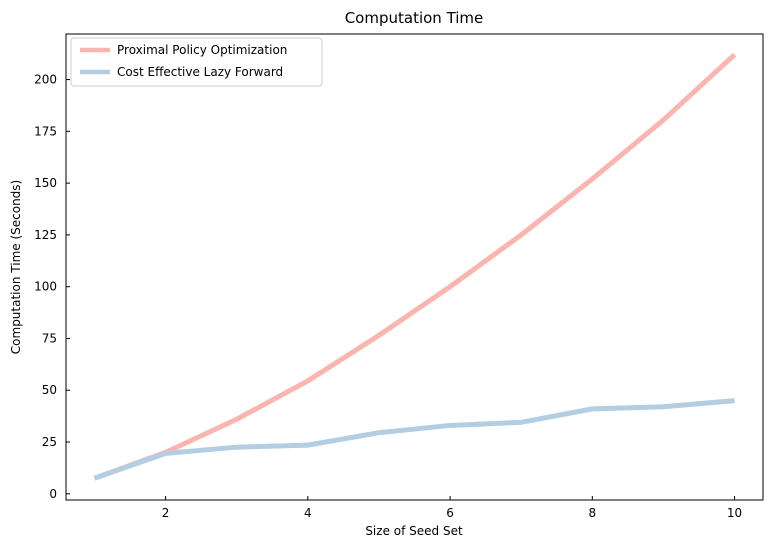 The height and width of the screenshot is (547, 773). I want to click on y-tick-label: 0, so click(53, 494).